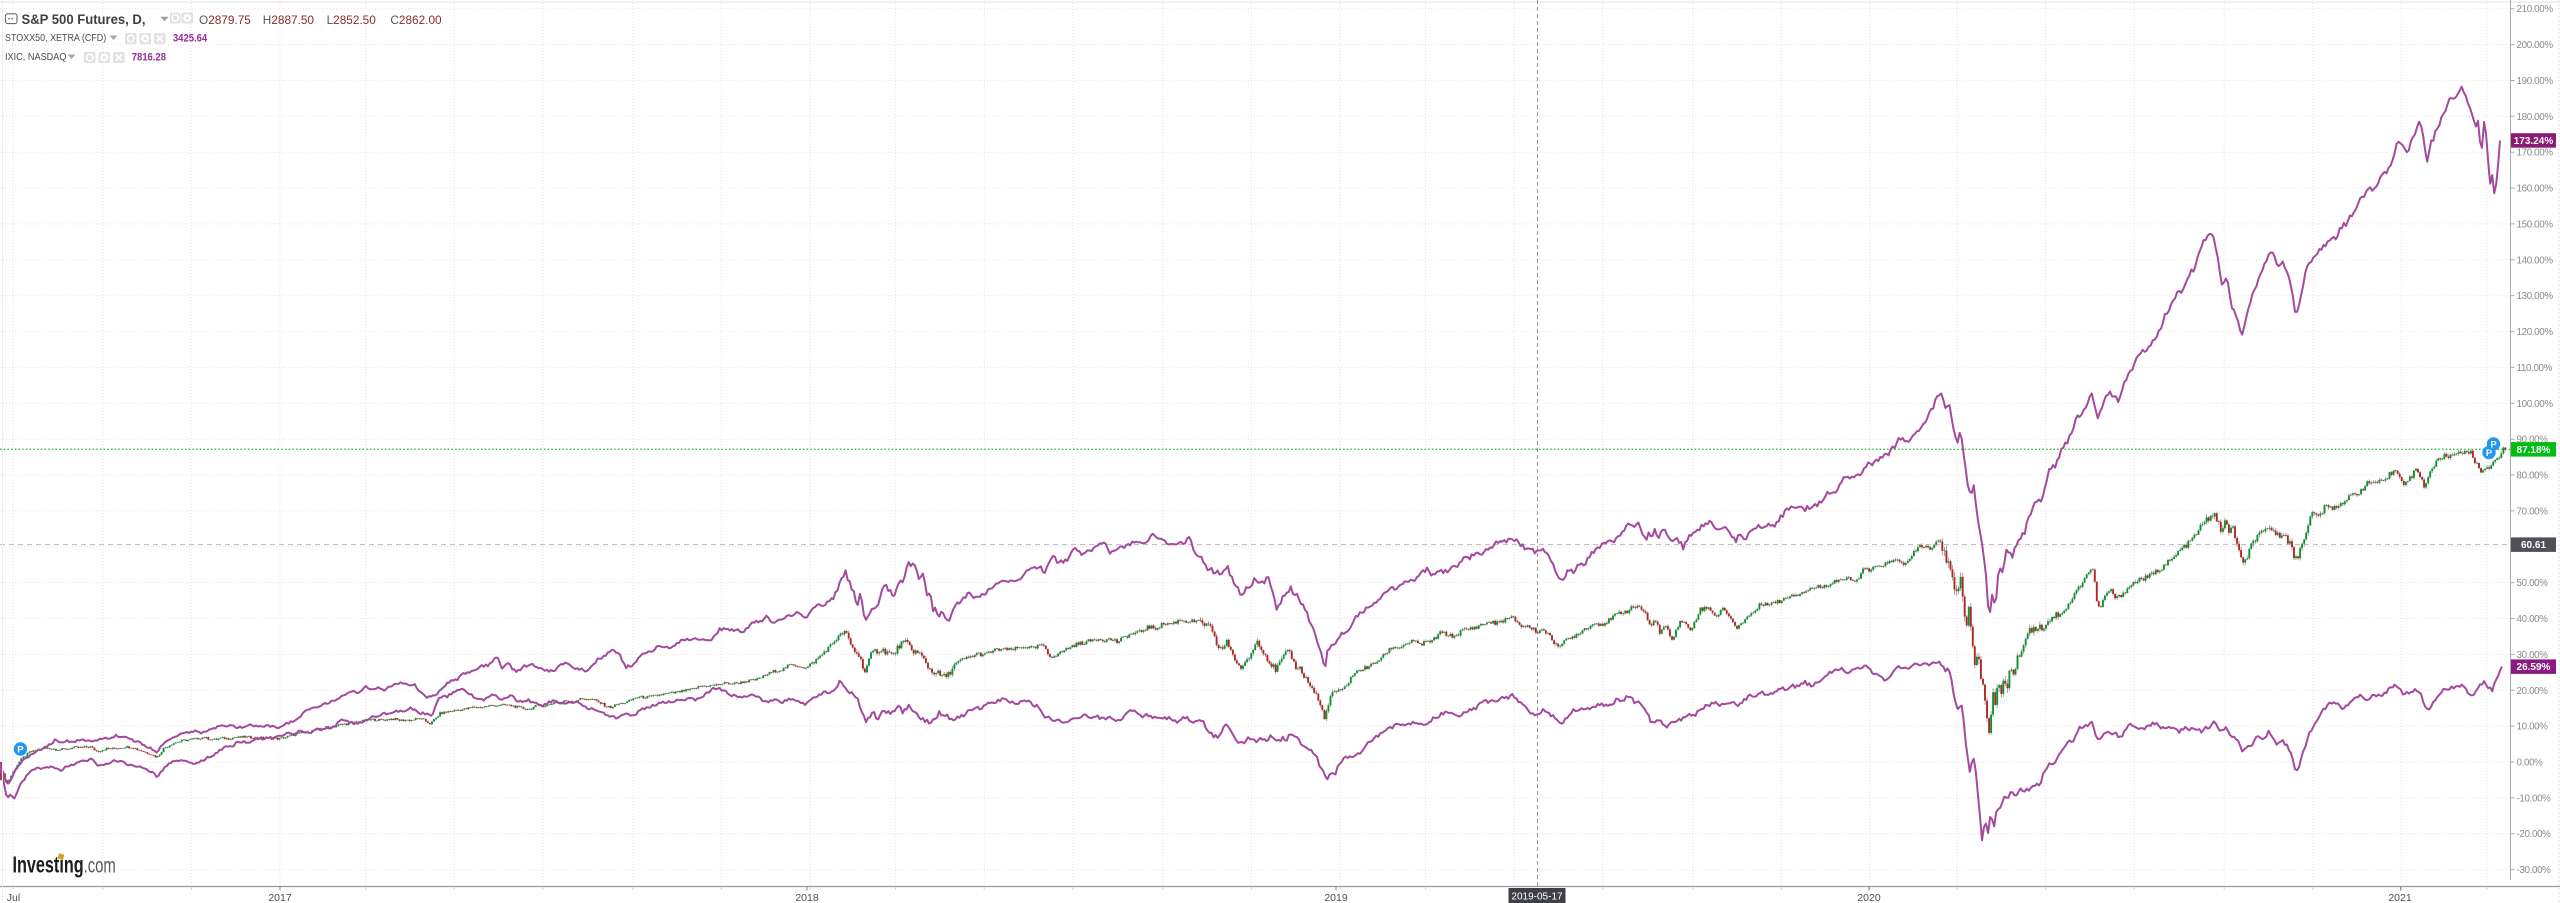 The height and width of the screenshot is (903, 2560). What do you see at coordinates (807, 897) in the screenshot?
I see `svg-text: 2018` at bounding box center [807, 897].